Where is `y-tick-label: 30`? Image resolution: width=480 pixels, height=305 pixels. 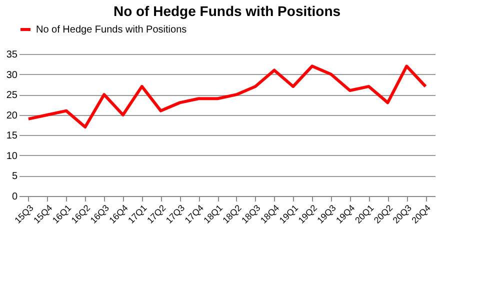 y-tick-label: 30 is located at coordinates (12, 75).